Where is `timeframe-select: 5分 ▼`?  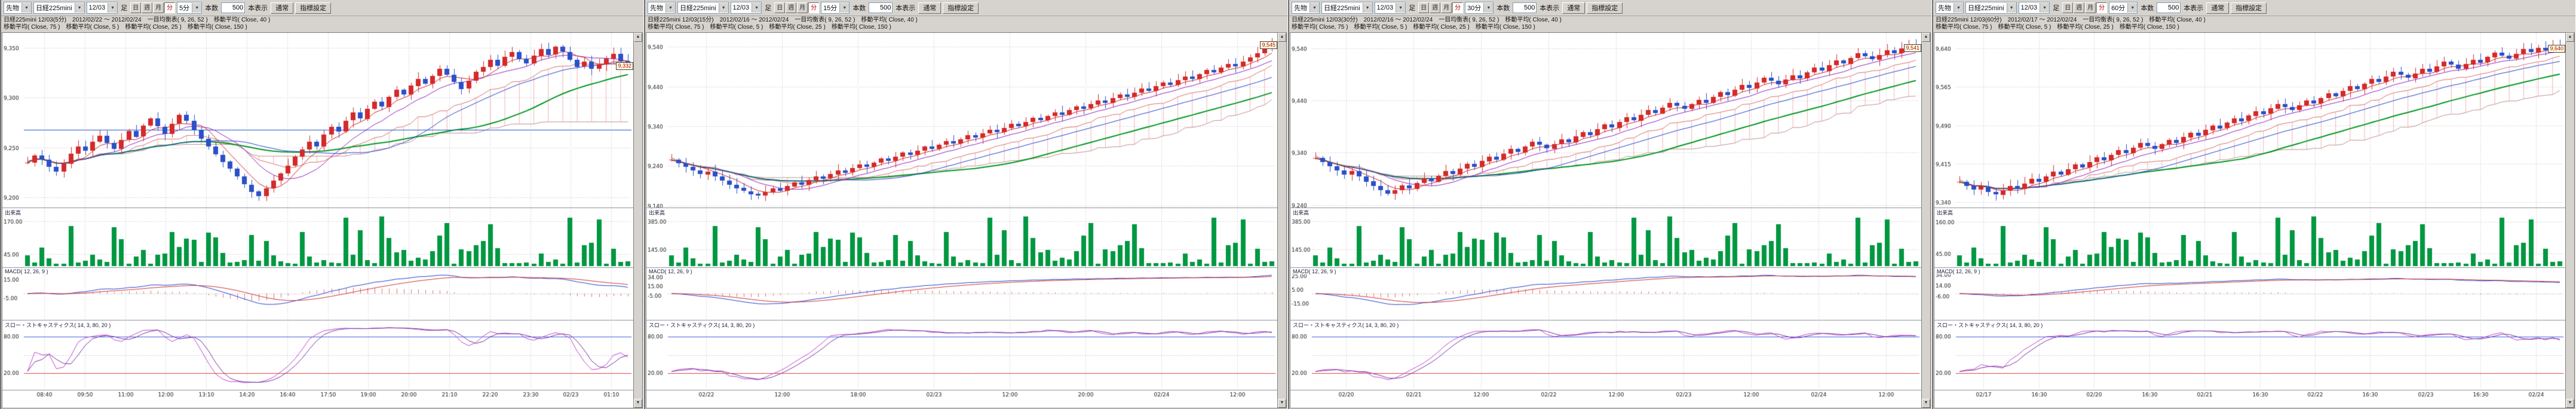
timeframe-select: 5分 ▼ is located at coordinates (190, 8).